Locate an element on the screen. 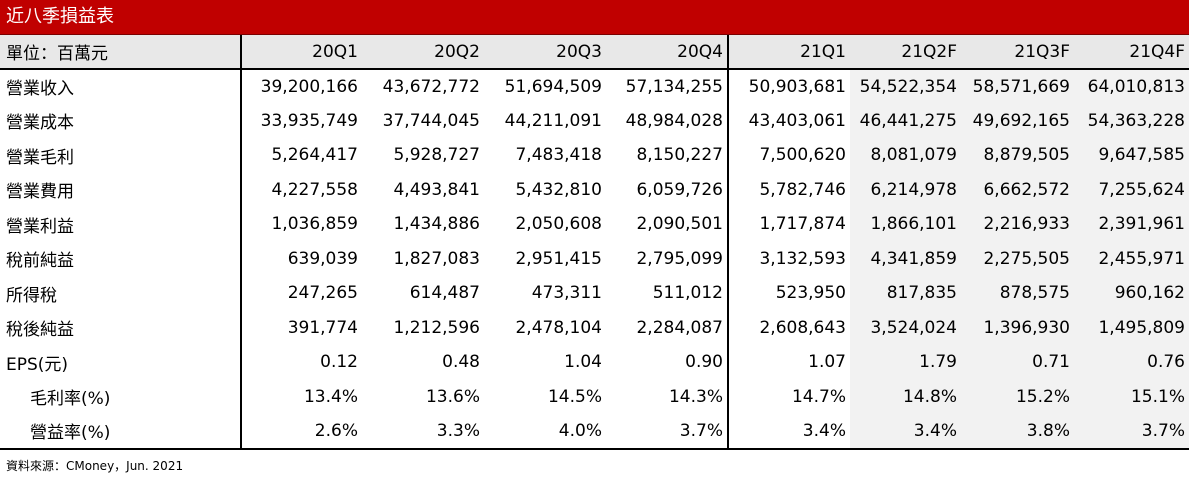  table-cell: 1,717,874 is located at coordinates (788, 224).